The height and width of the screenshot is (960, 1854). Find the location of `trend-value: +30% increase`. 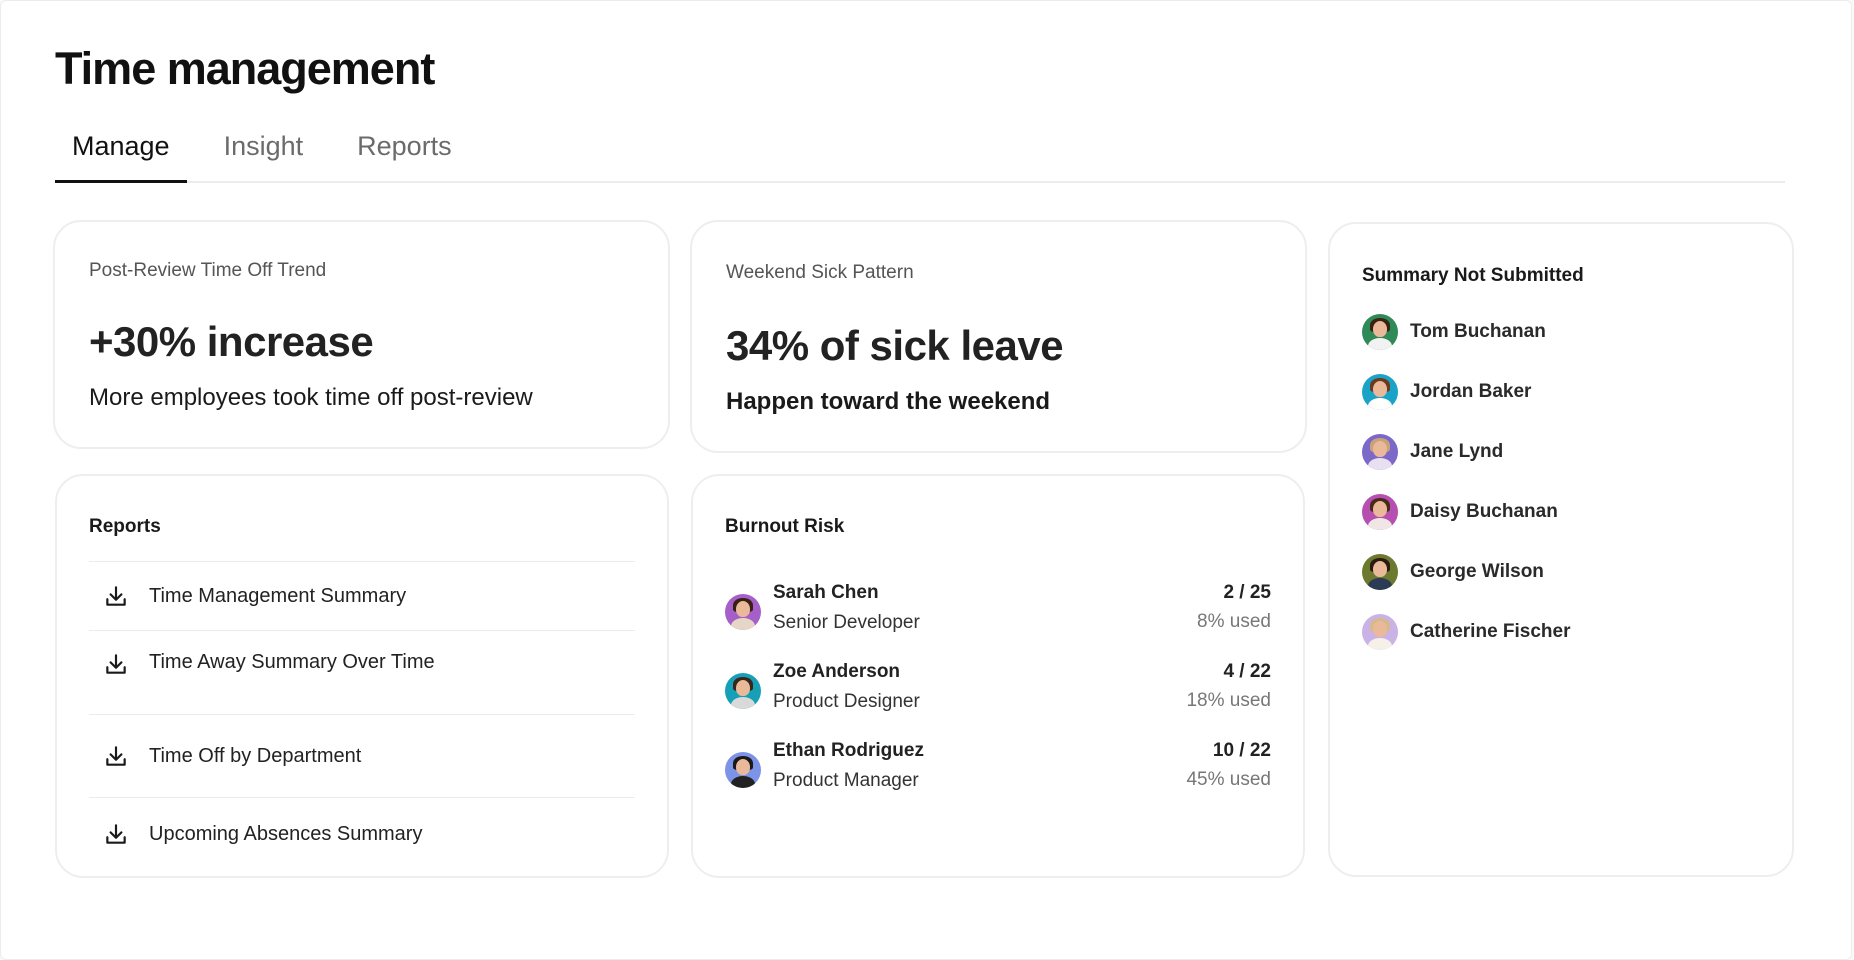

trend-value: +30% increase is located at coordinates (231, 341).